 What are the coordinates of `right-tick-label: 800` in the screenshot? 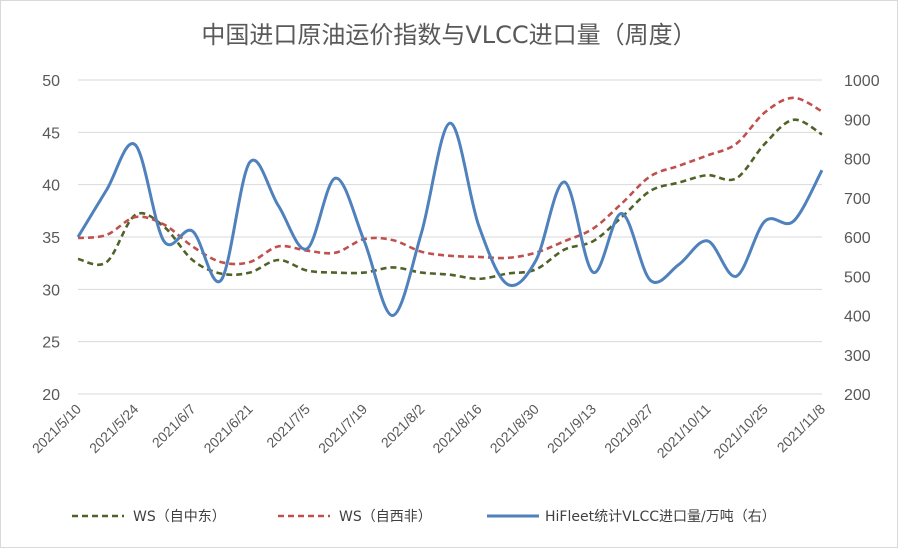 It's located at (857, 160).